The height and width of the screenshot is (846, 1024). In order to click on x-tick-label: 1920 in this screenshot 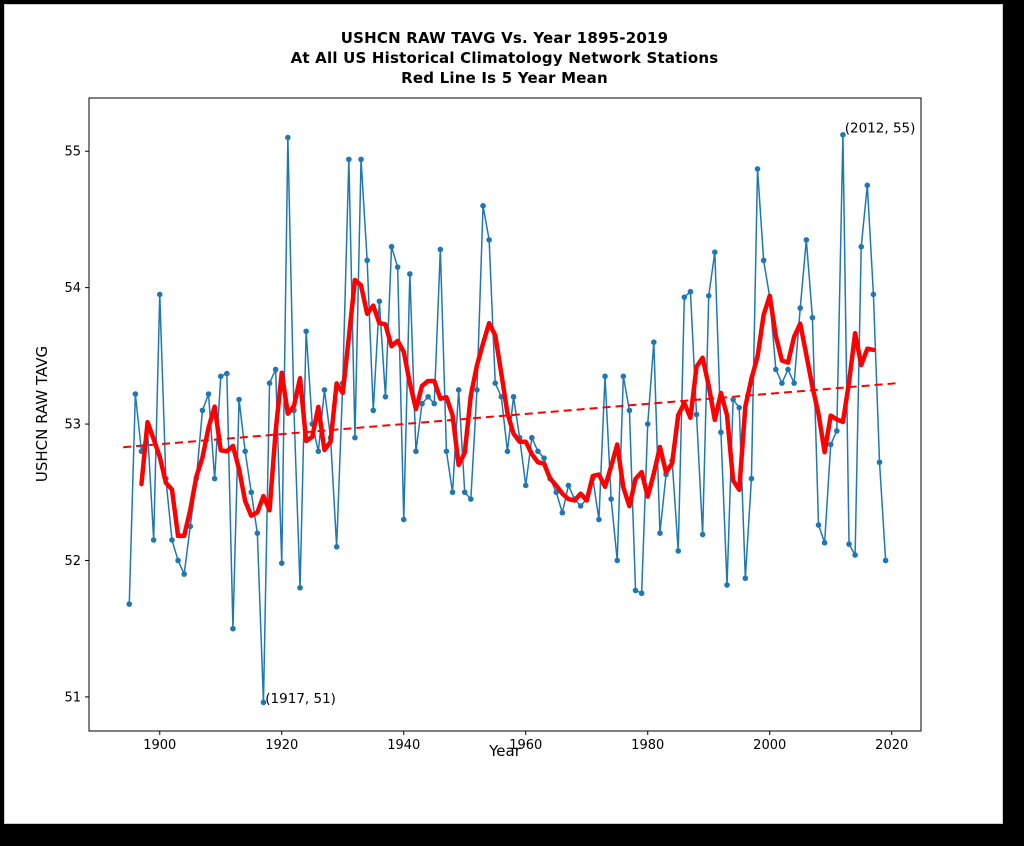, I will do `click(281, 745)`.